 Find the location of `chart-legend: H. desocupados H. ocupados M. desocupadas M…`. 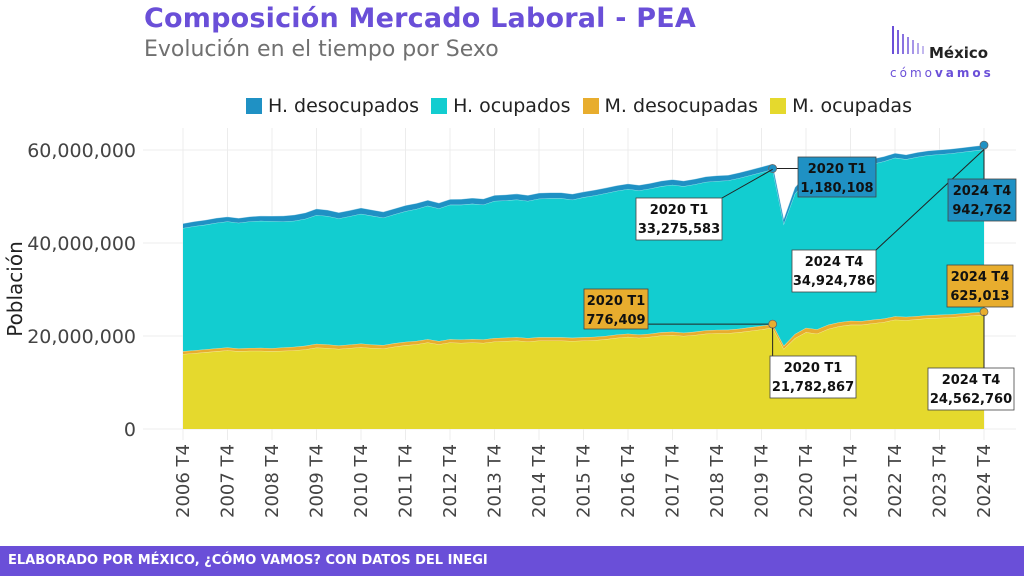

chart-legend: H. desocupados H. ocupados M. desocupadas M… is located at coordinates (585, 106).